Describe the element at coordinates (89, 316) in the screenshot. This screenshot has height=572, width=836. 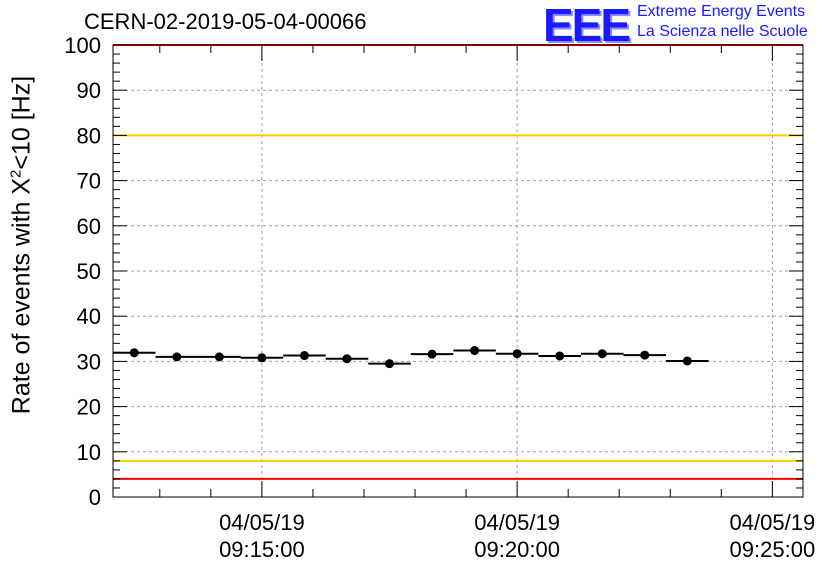
I see `y-tick-label: 40` at that location.